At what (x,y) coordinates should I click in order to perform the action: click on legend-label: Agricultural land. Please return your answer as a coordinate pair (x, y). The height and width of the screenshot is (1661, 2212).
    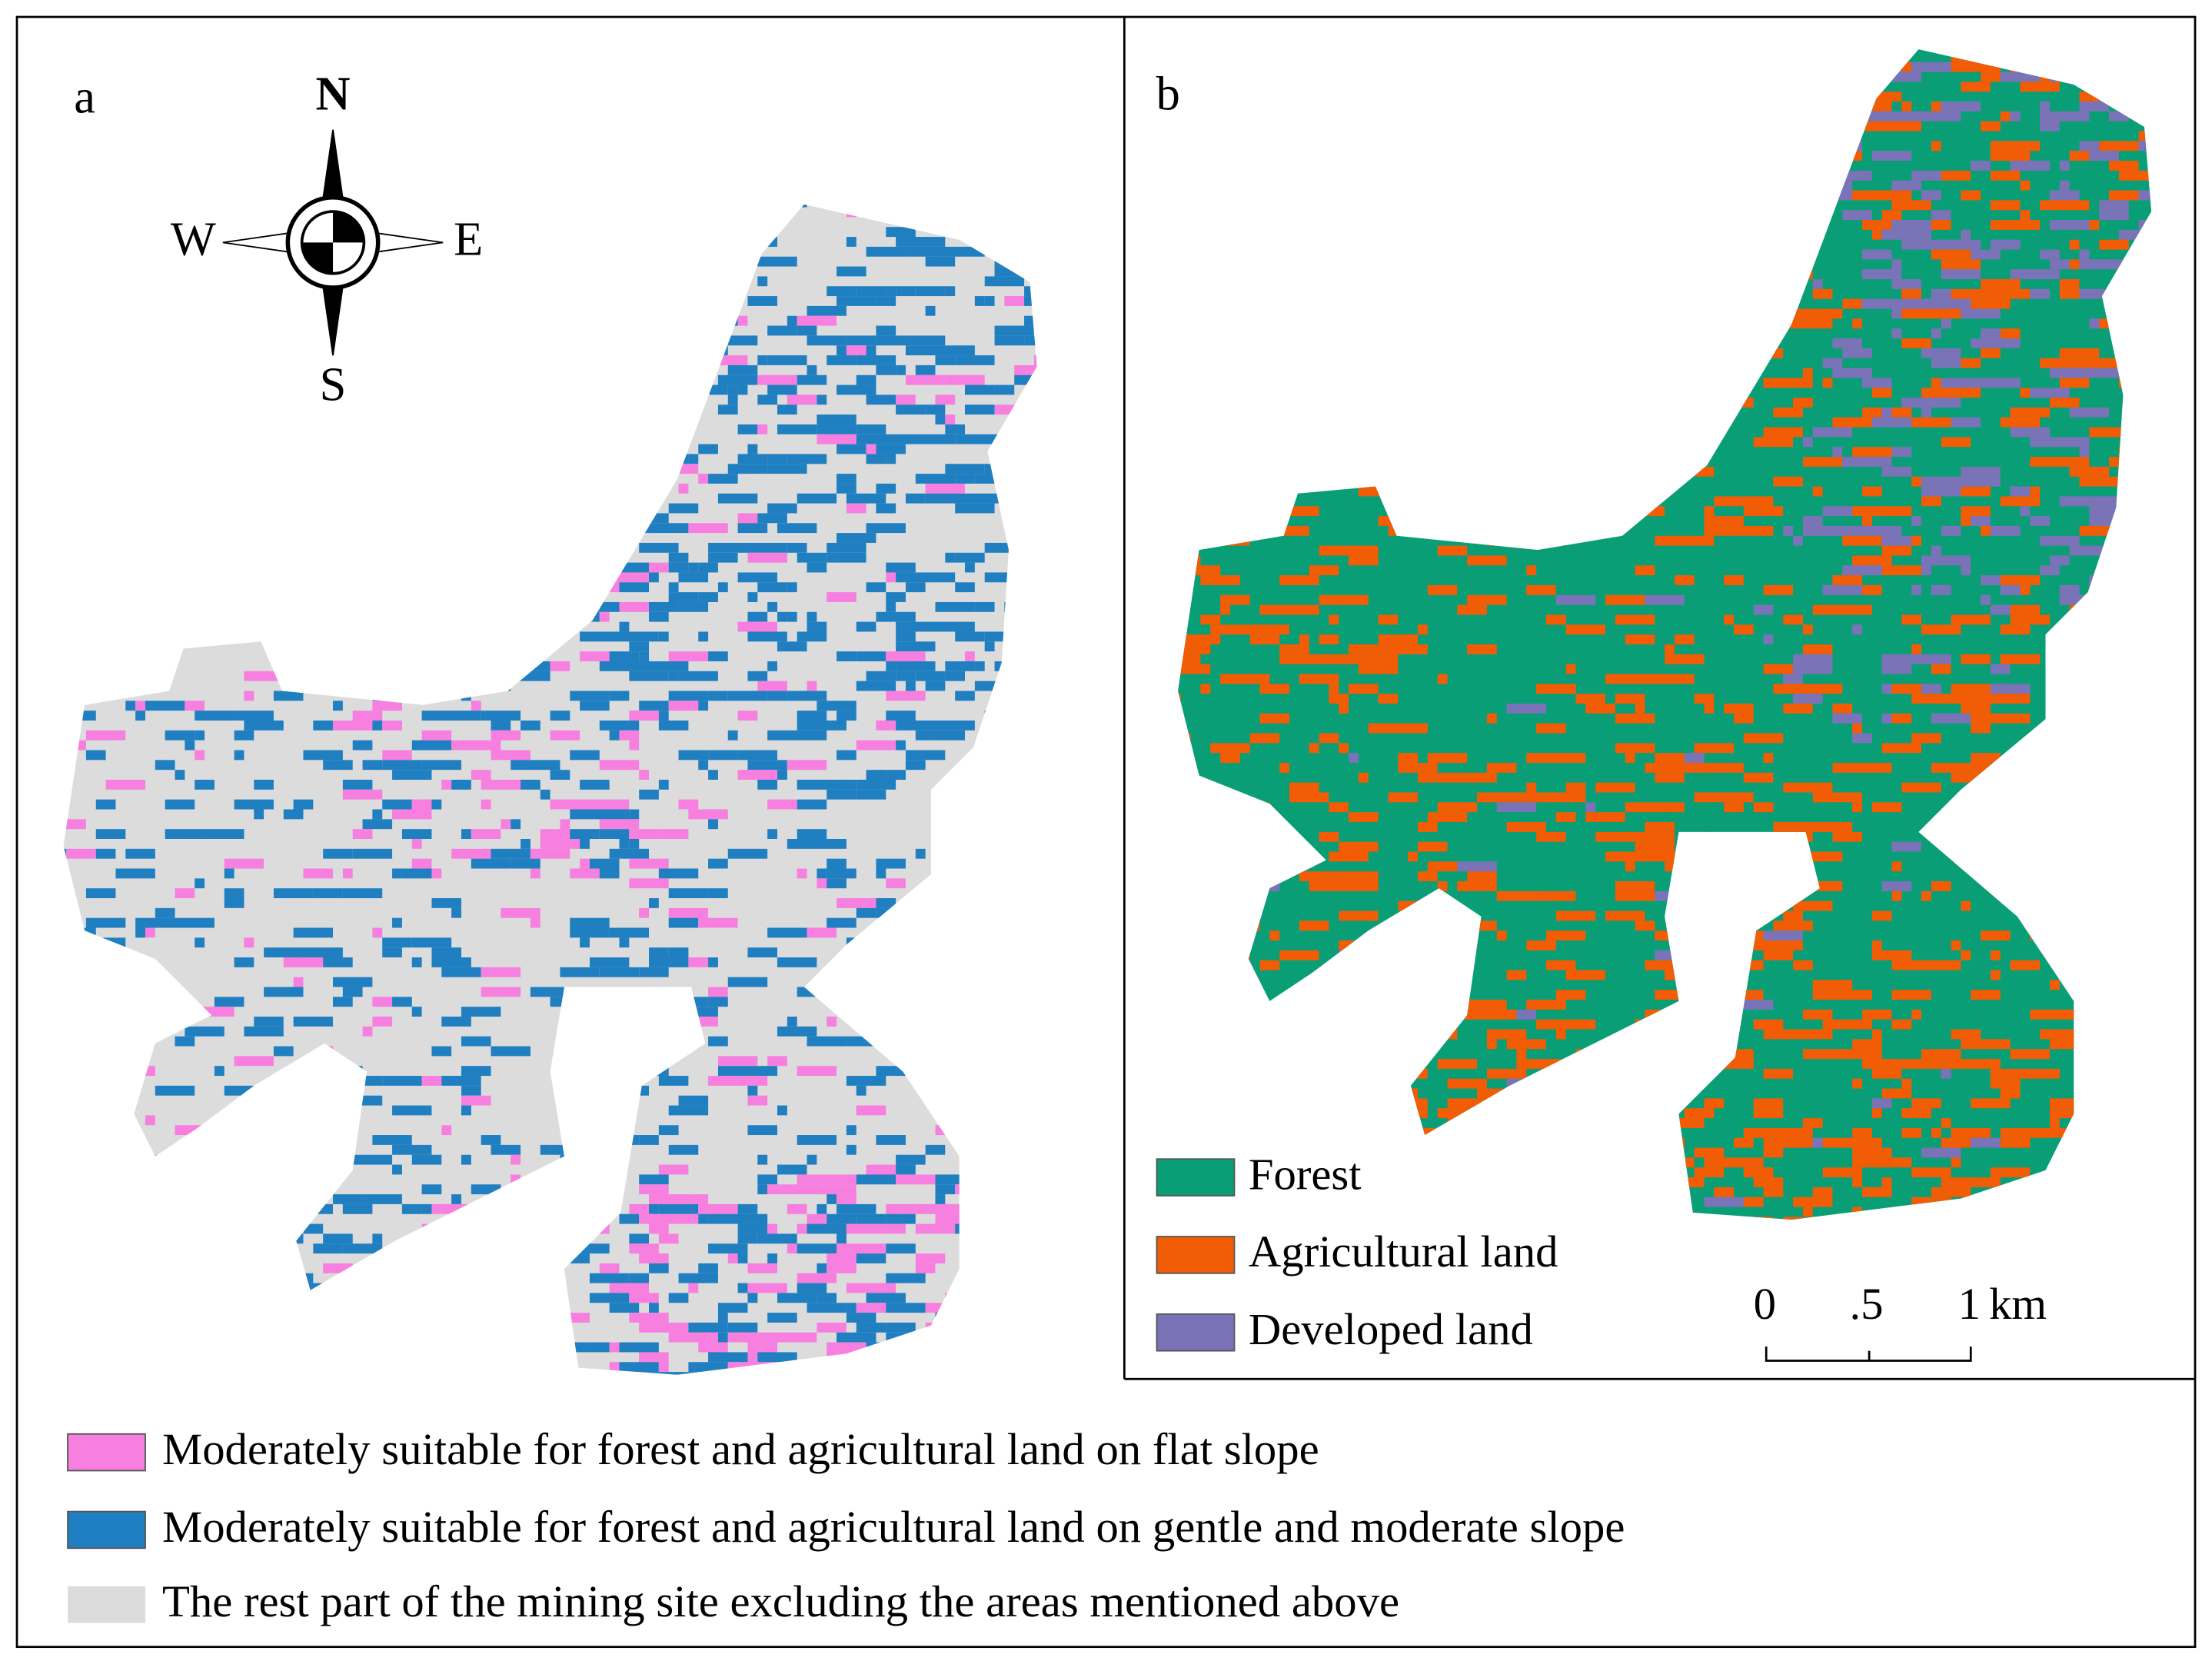
    Looking at the image, I should click on (1403, 1252).